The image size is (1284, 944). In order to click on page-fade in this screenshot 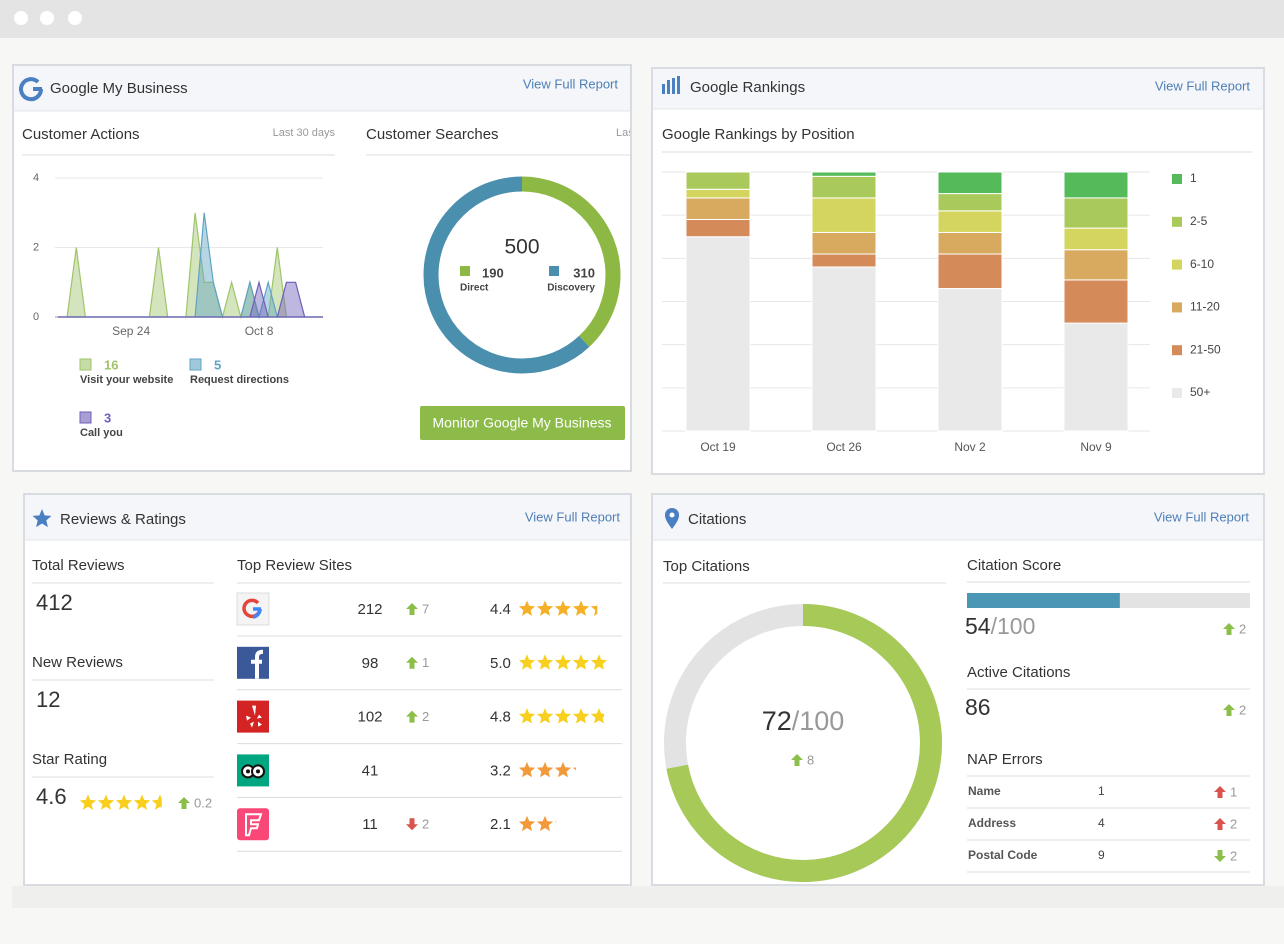, I will do `click(648, 897)`.